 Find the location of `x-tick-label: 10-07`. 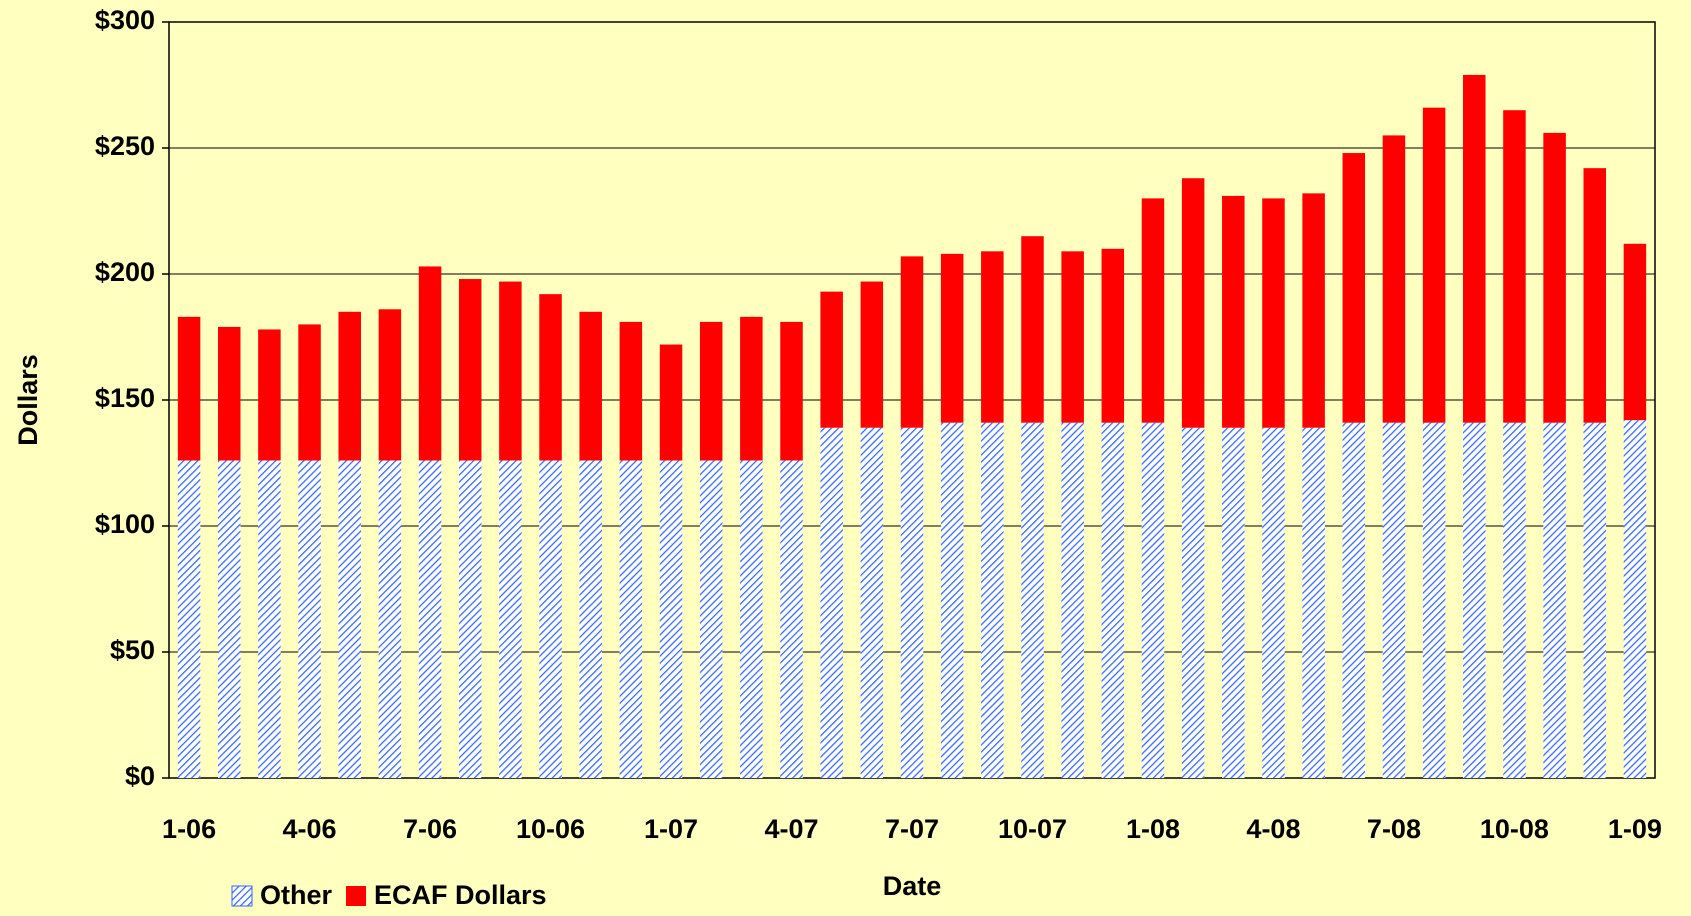

x-tick-label: 10-07 is located at coordinates (1032, 829).